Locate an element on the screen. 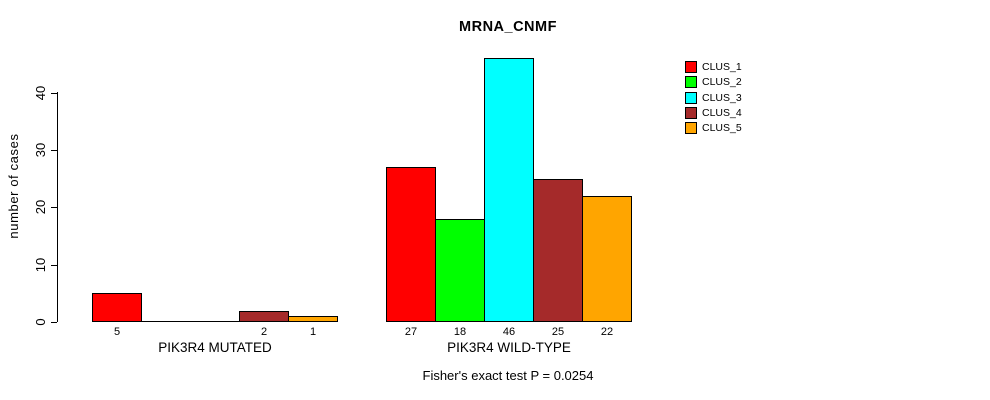 The image size is (990, 400). legend-item: CLUS_5 is located at coordinates (713, 128).